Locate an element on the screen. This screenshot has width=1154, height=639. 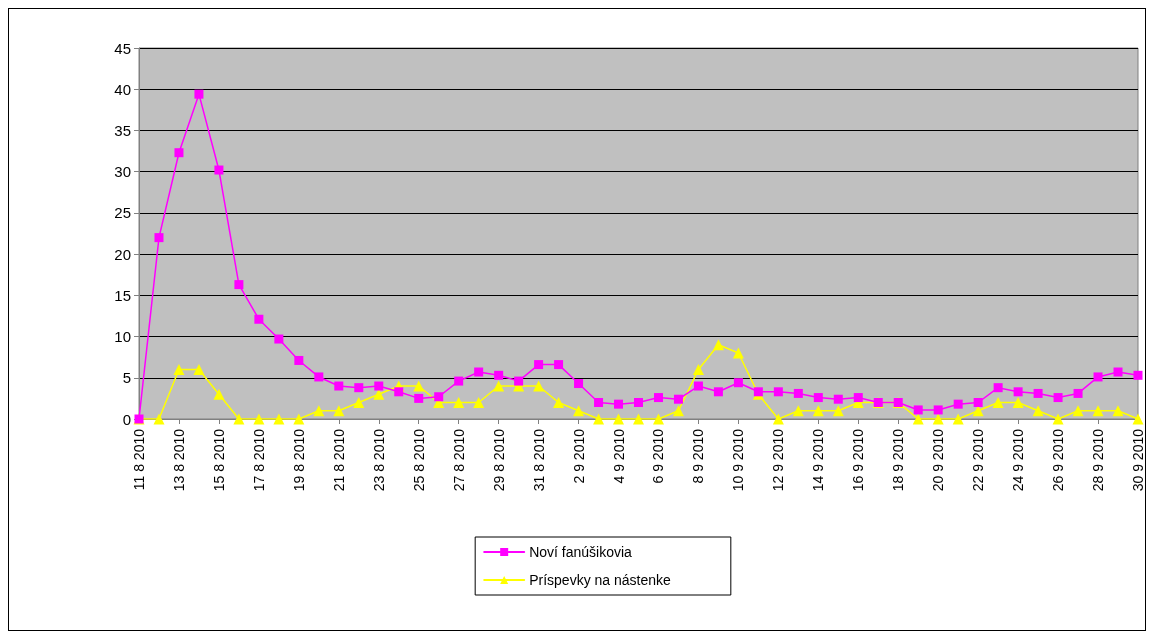
x-tick-label: 25 8 2010 is located at coordinates (418, 460).